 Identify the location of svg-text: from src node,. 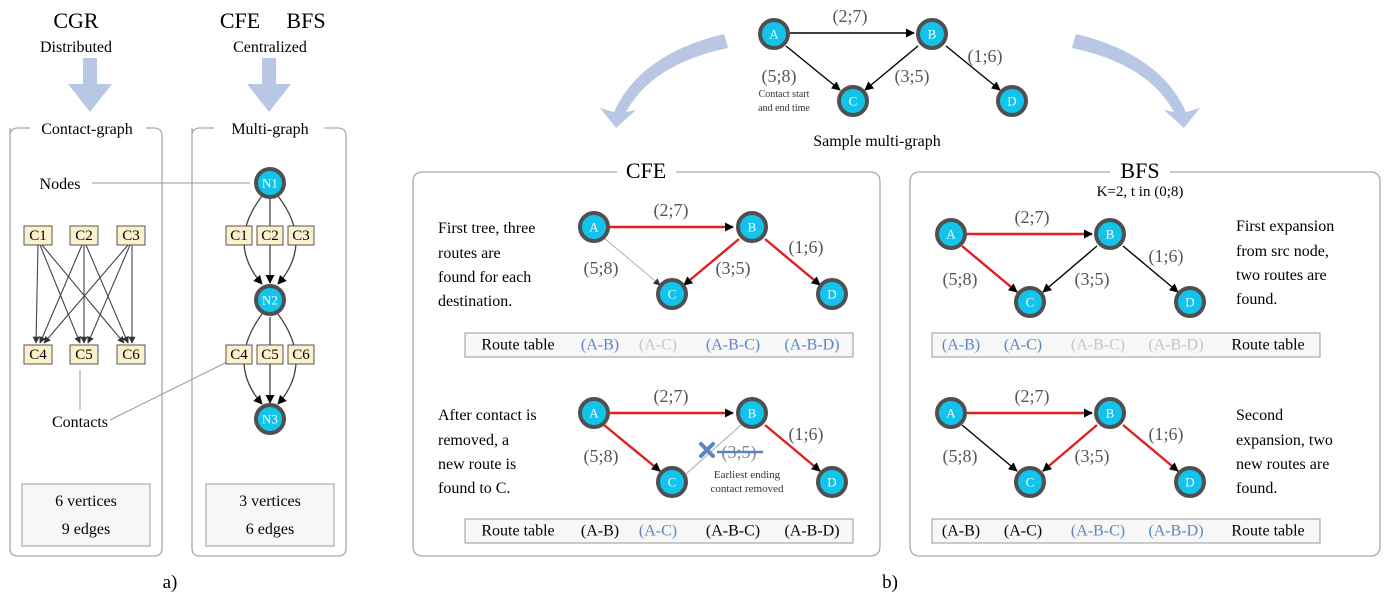
(1282, 251).